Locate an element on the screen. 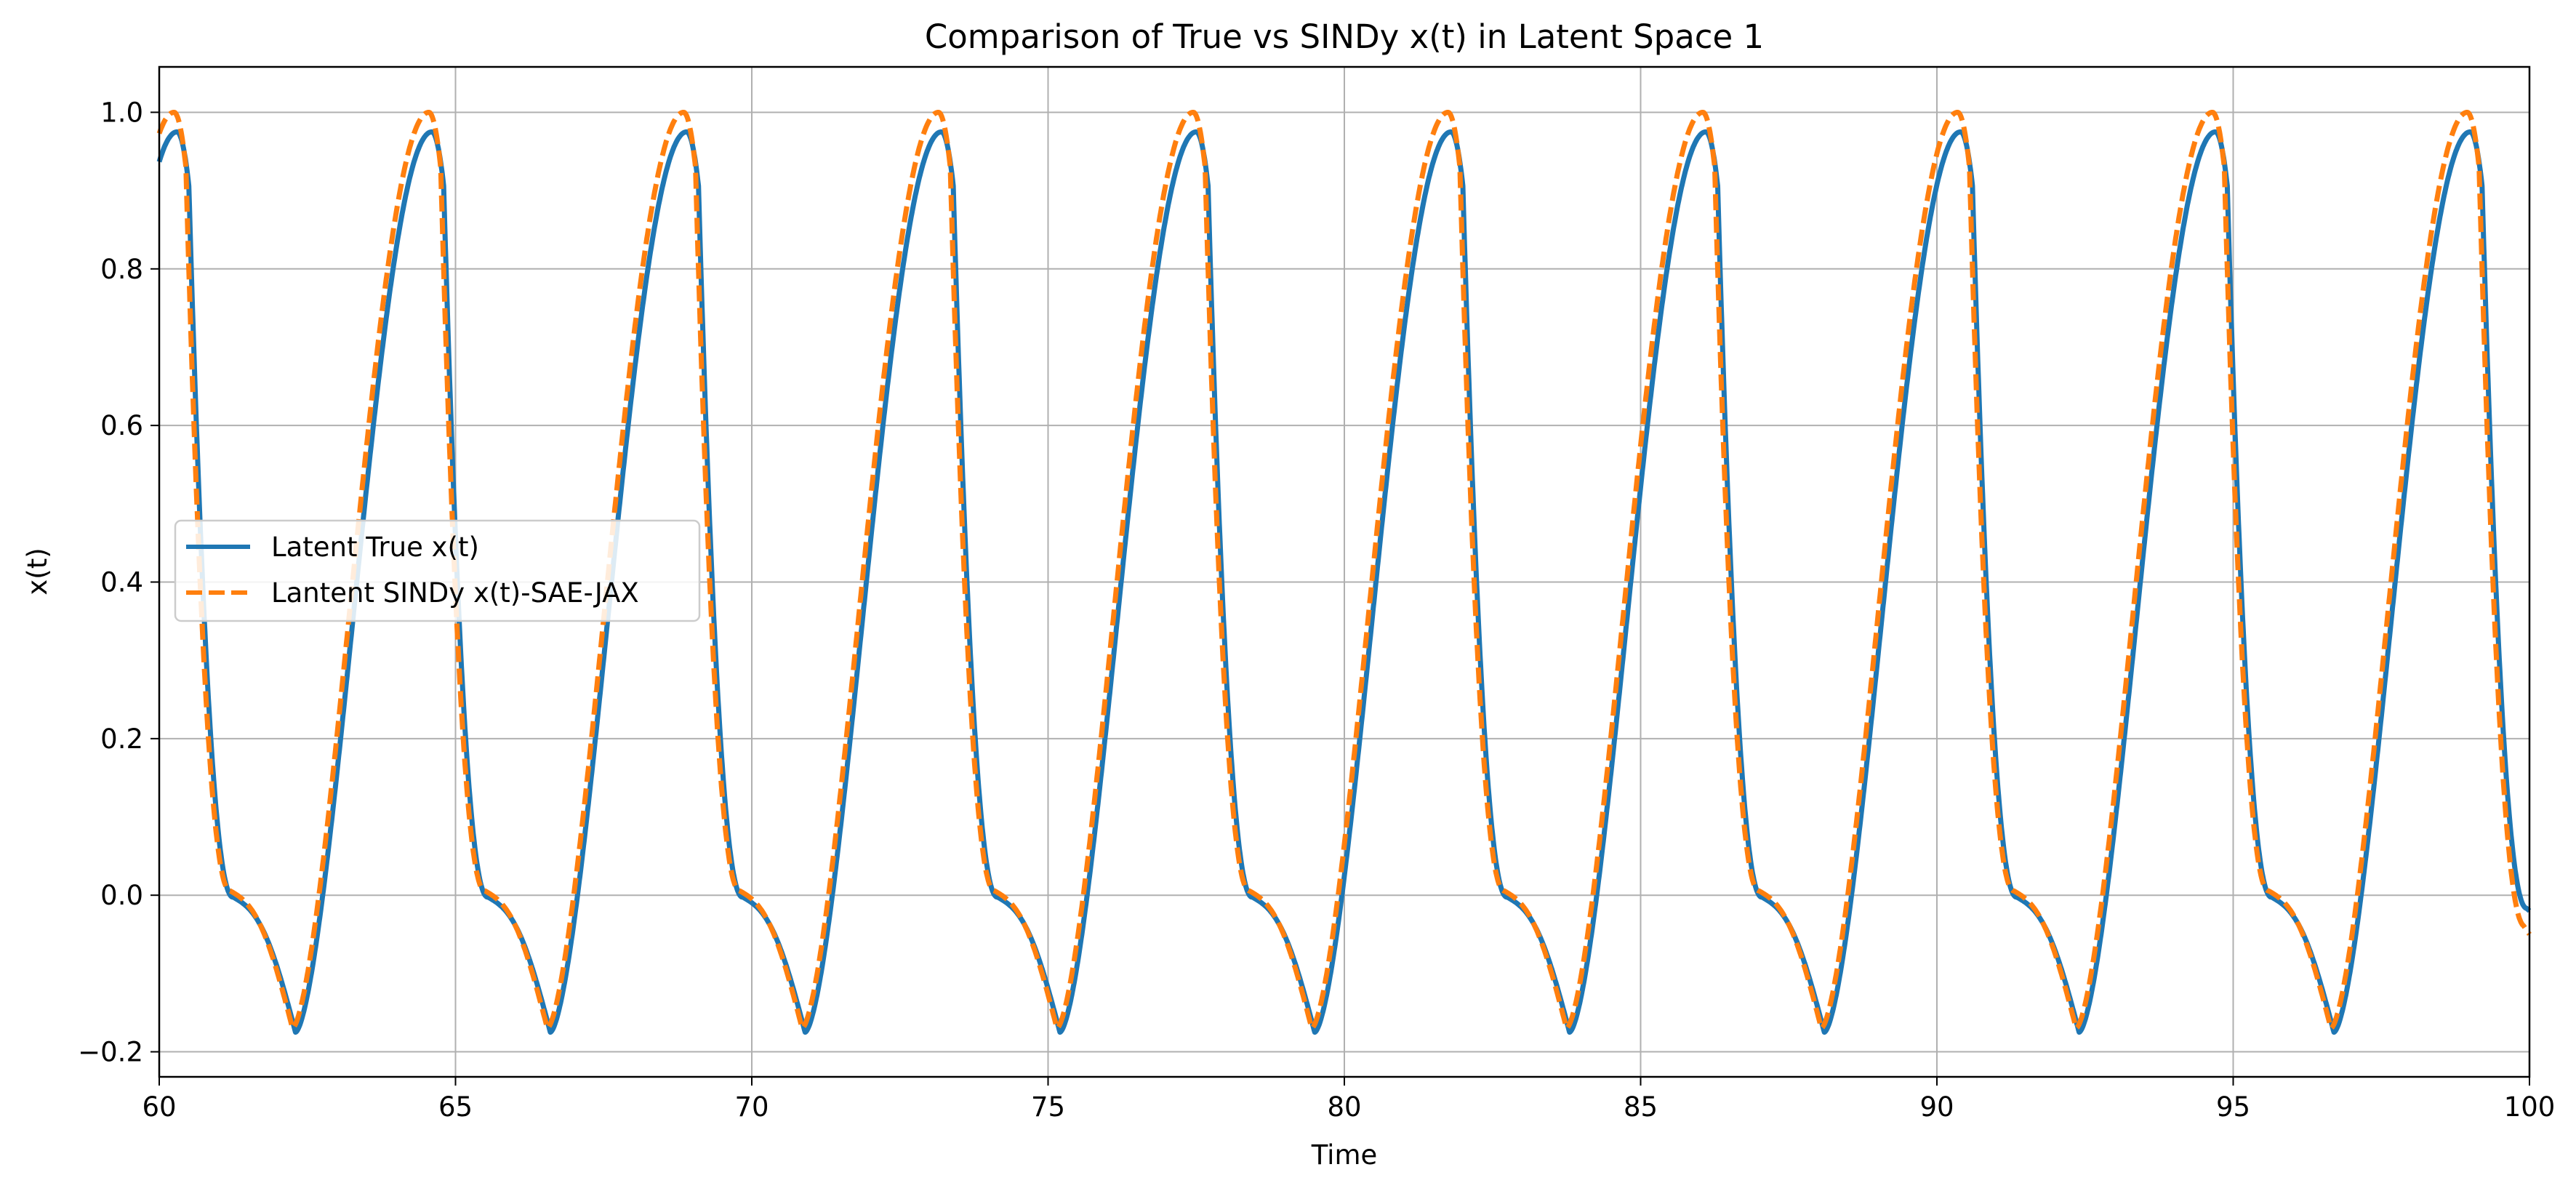  x-axis-title: Time is located at coordinates (1344, 1155).